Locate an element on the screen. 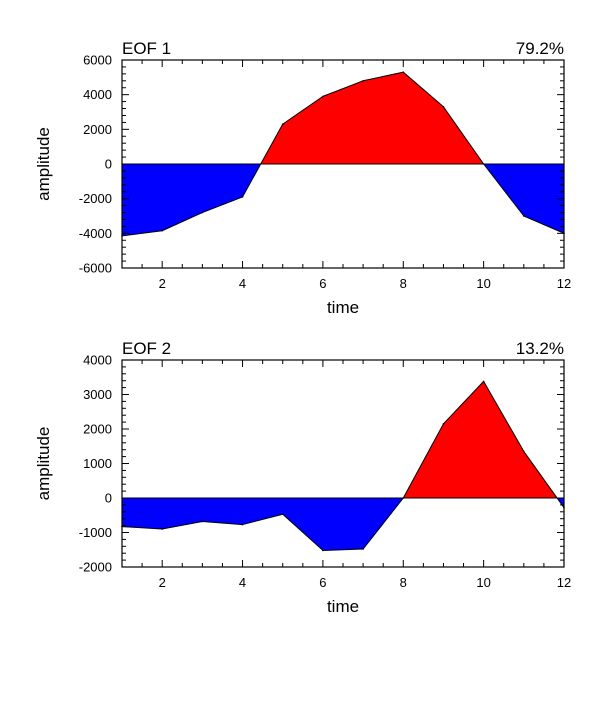  y-tick-label: -4000 is located at coordinates (95, 233).